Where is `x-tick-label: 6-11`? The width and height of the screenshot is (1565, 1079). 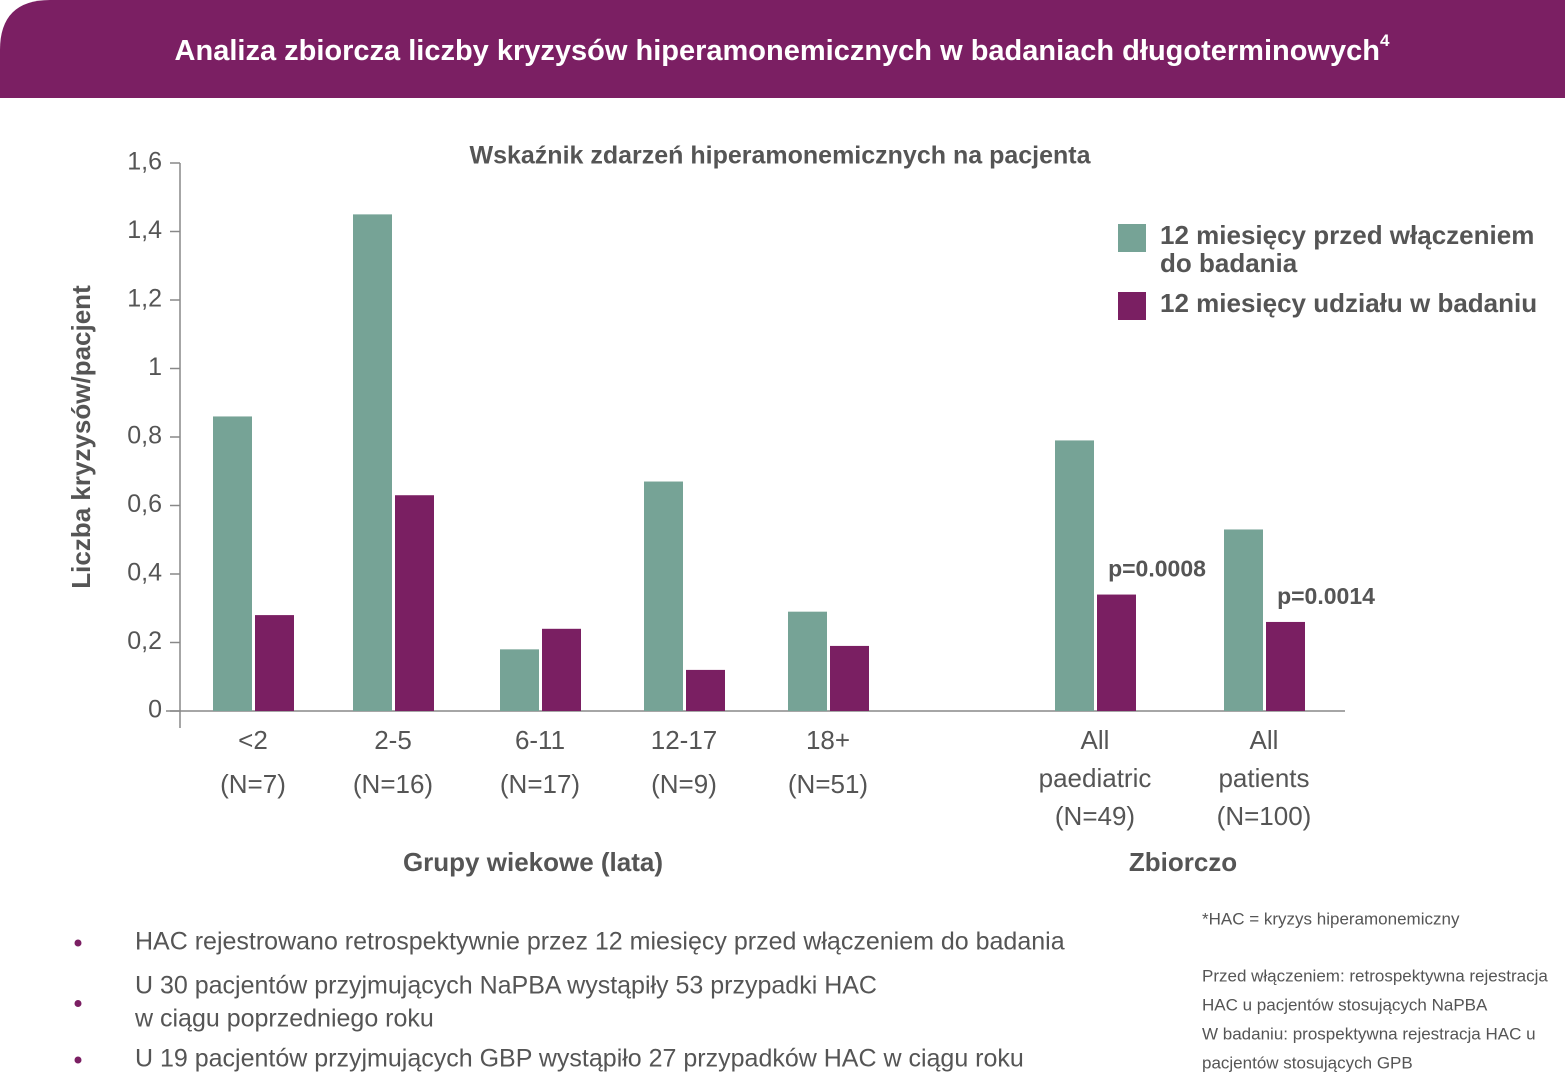
x-tick-label: 6-11 is located at coordinates (540, 740).